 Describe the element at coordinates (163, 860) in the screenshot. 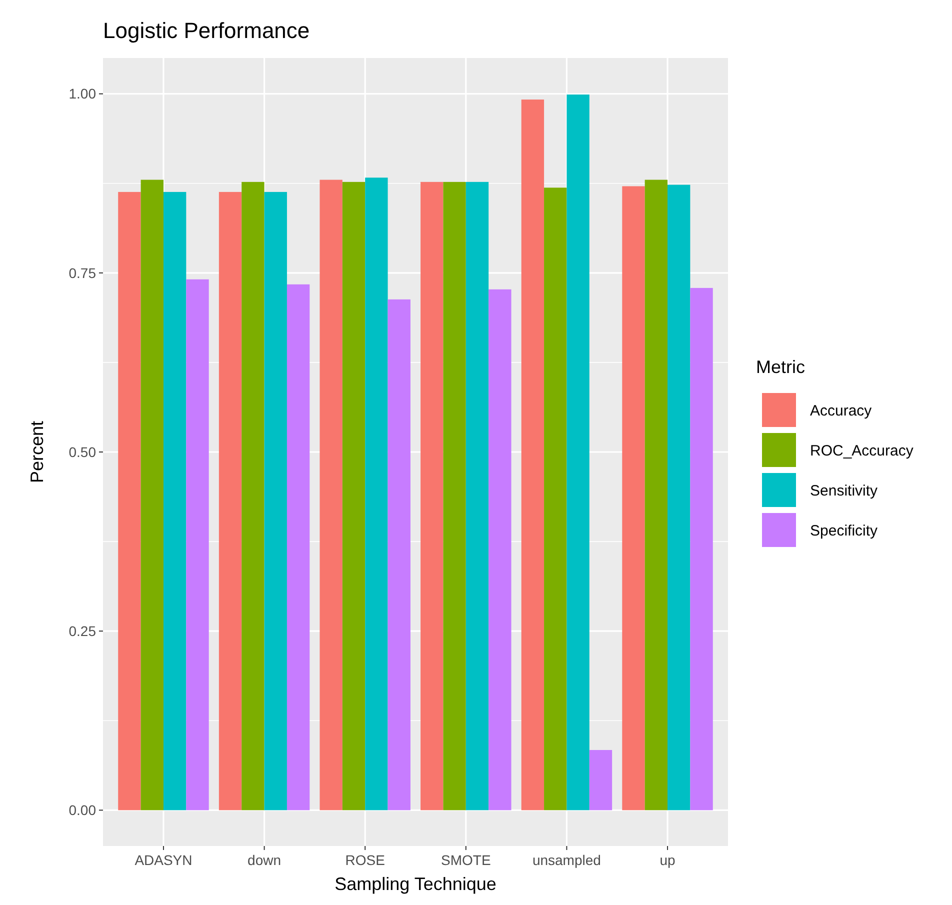

I see `x-tick-label: ADASYN` at that location.